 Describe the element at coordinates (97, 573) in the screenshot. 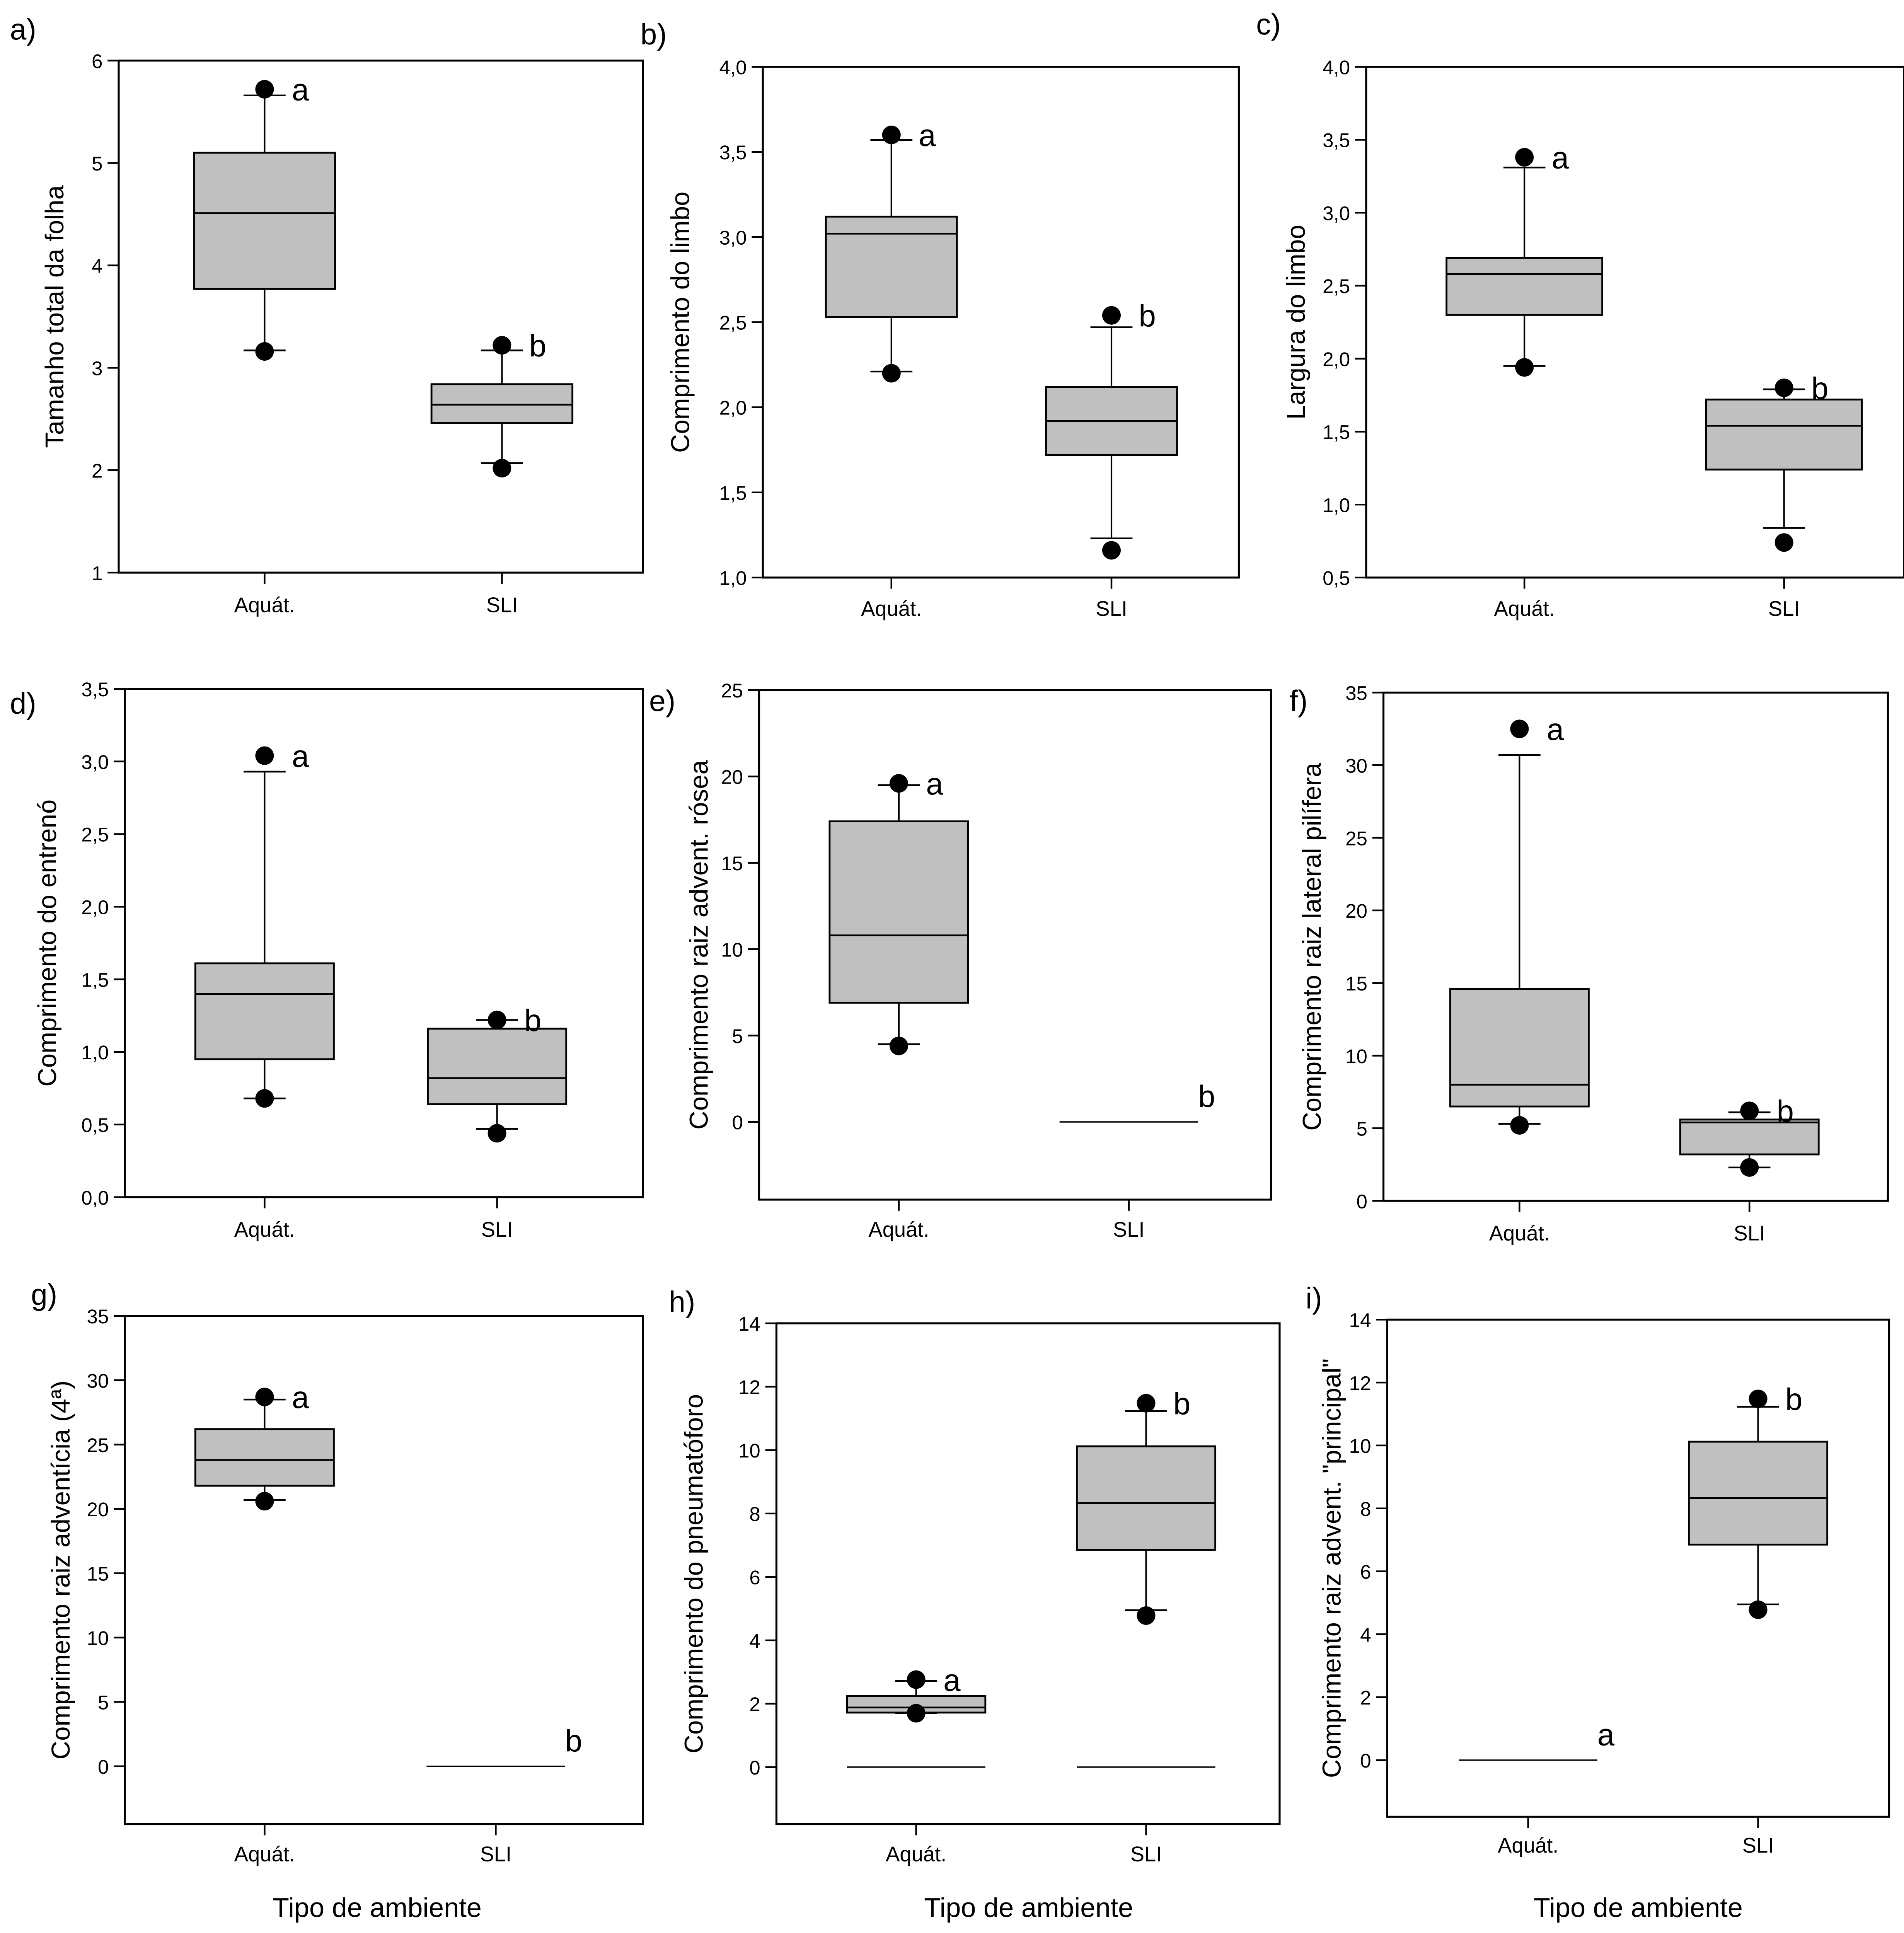

I see `y-tick-label: 1` at that location.